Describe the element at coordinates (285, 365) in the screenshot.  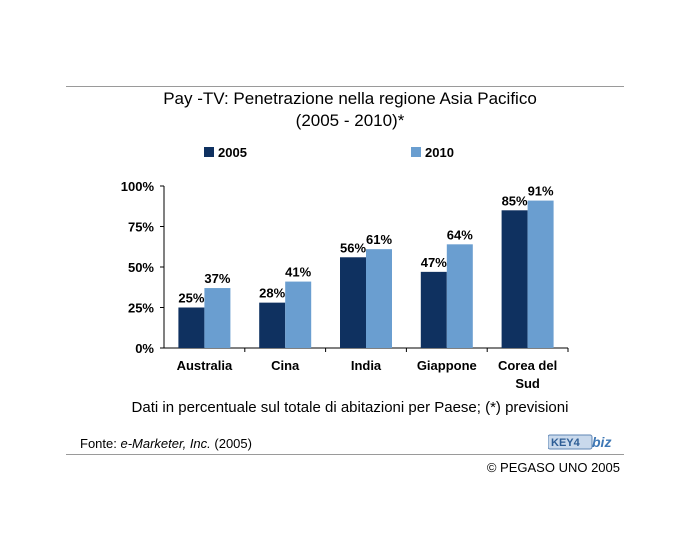
I see `x-tick-label: Cina` at that location.